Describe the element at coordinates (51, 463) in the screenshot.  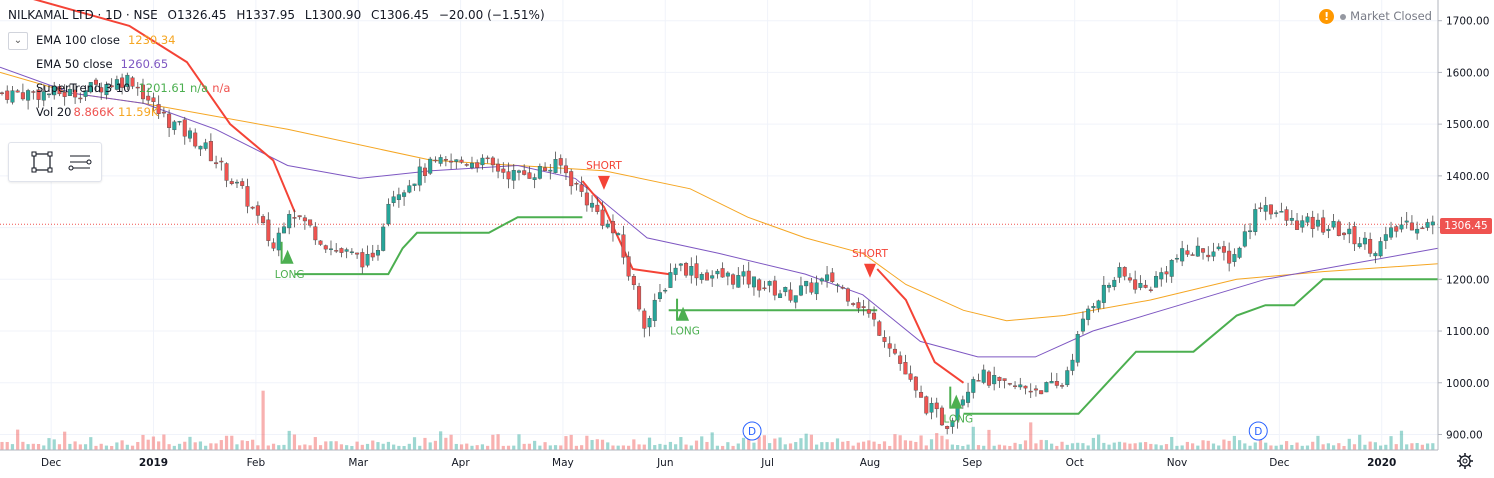
I see `time-tick-label: Dec` at that location.